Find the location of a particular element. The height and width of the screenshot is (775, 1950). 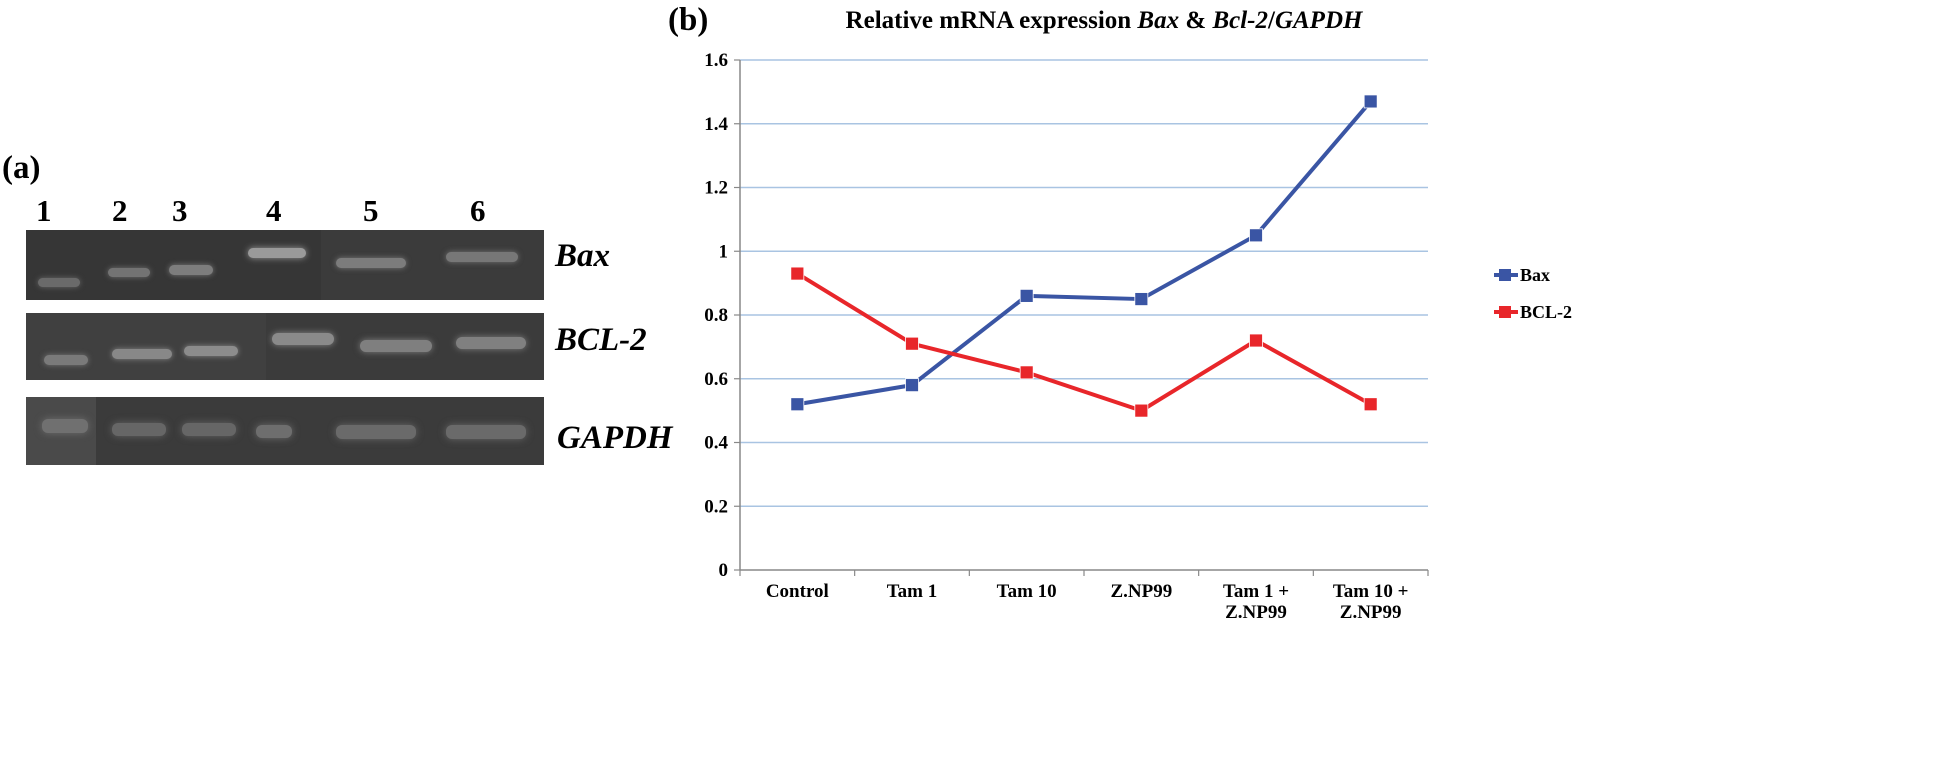

y-tick-label: 1.4 is located at coordinates (716, 124).